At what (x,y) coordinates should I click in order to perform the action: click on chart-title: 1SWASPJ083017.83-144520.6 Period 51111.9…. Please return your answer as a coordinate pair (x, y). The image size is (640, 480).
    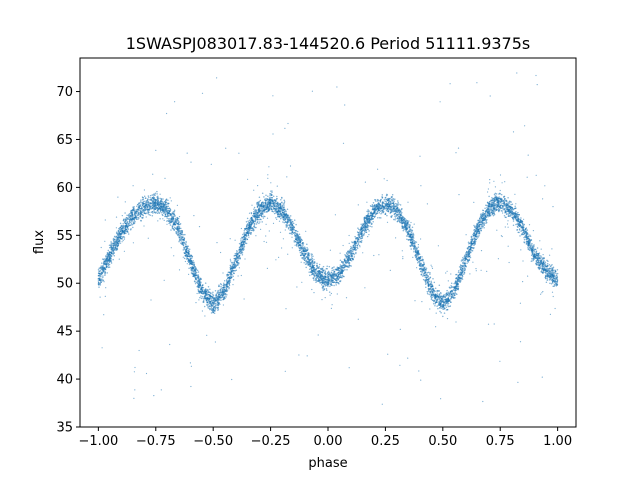
    Looking at the image, I should click on (328, 43).